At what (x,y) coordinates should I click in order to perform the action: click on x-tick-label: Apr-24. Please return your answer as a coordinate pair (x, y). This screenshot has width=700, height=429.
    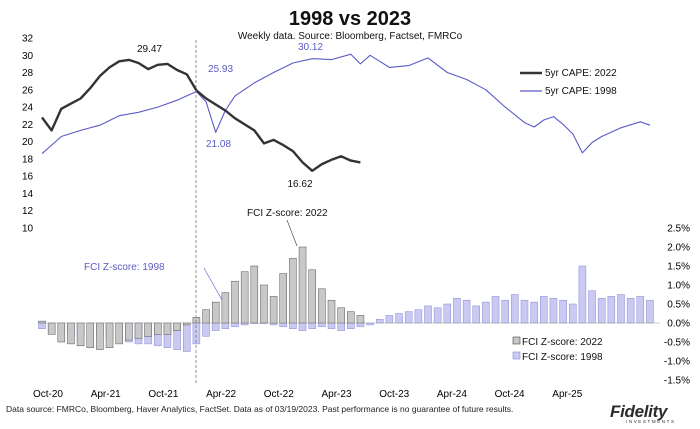
    Looking at the image, I should click on (452, 394).